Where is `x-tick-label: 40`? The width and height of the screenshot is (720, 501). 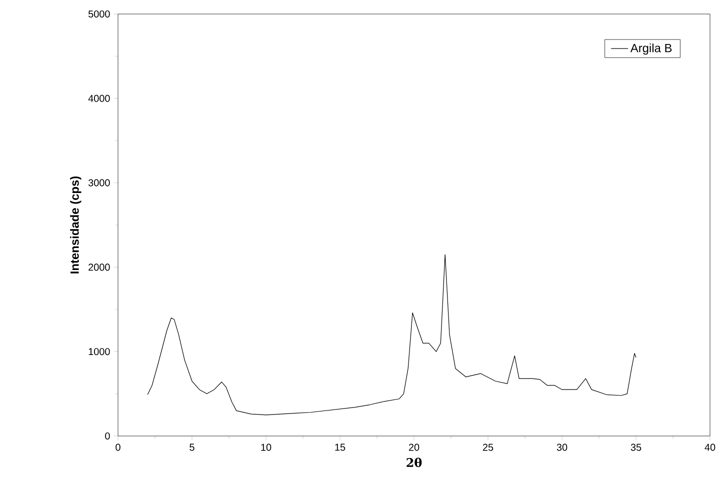 x-tick-label: 40 is located at coordinates (710, 447).